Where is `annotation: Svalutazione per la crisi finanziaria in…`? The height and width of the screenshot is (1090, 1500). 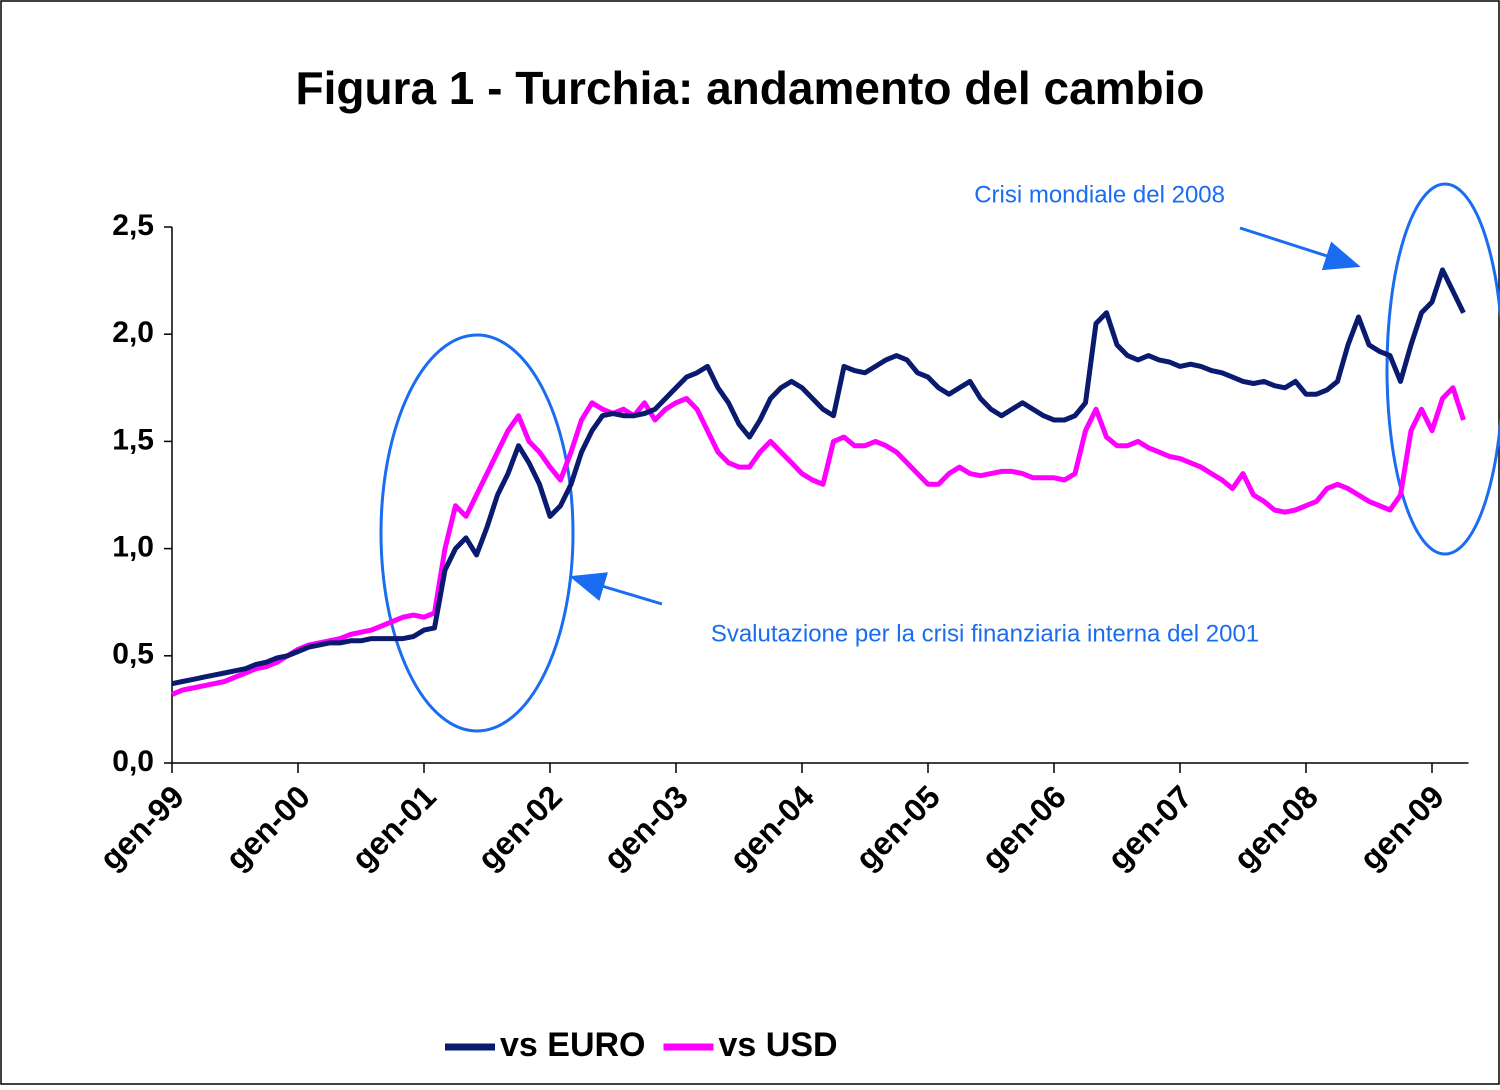 annotation: Svalutazione per la crisi finanziaria in… is located at coordinates (985, 633).